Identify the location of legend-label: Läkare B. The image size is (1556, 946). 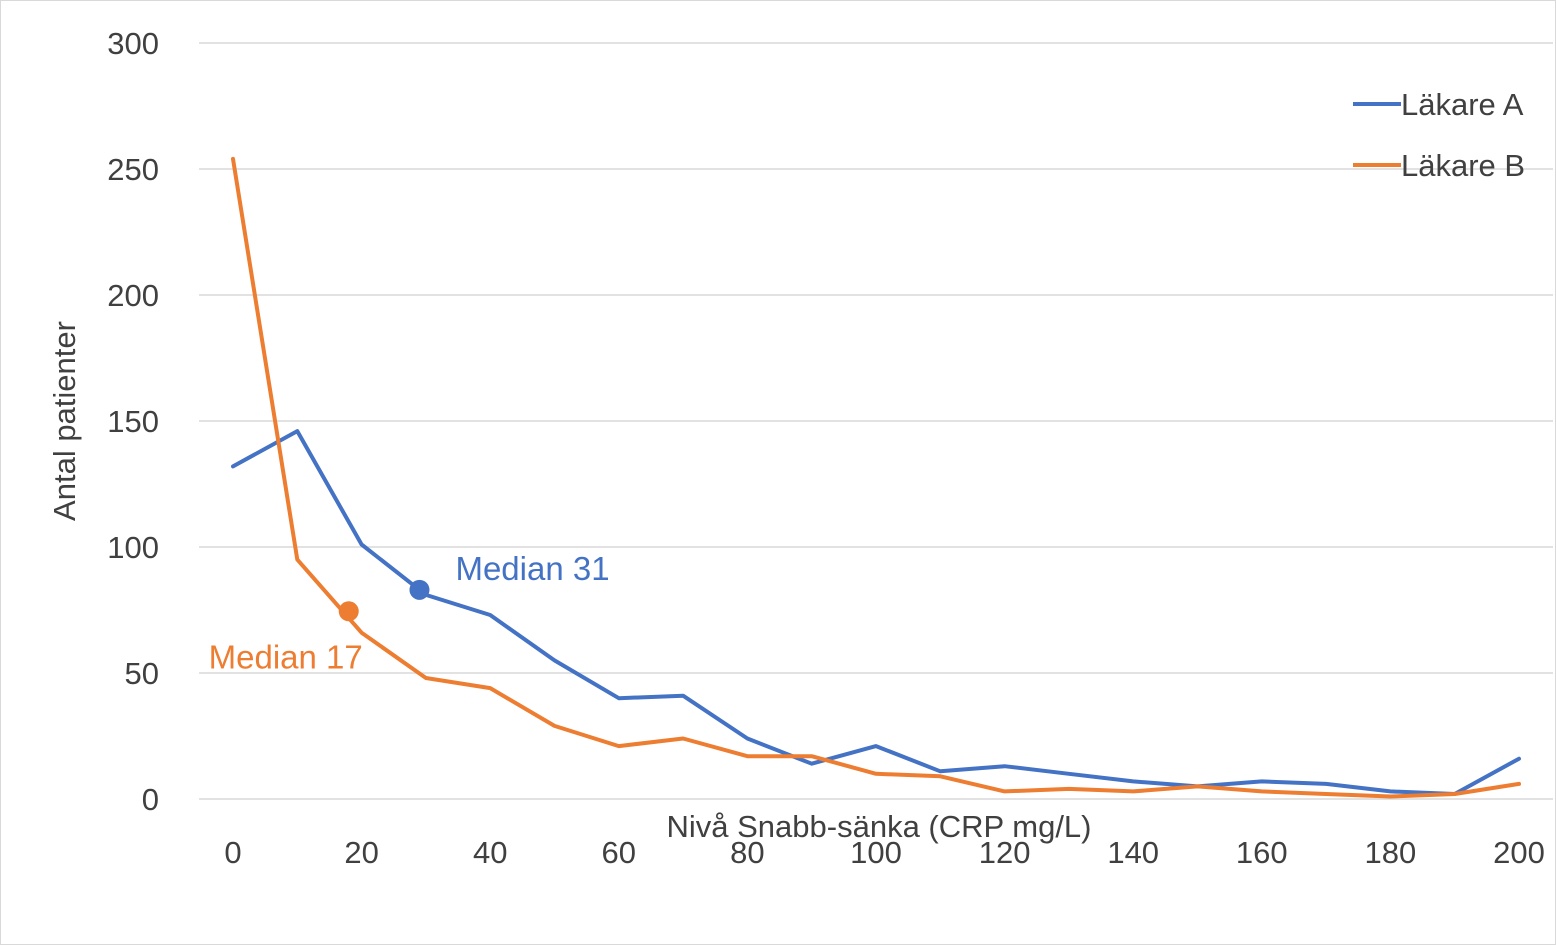
(1463, 165).